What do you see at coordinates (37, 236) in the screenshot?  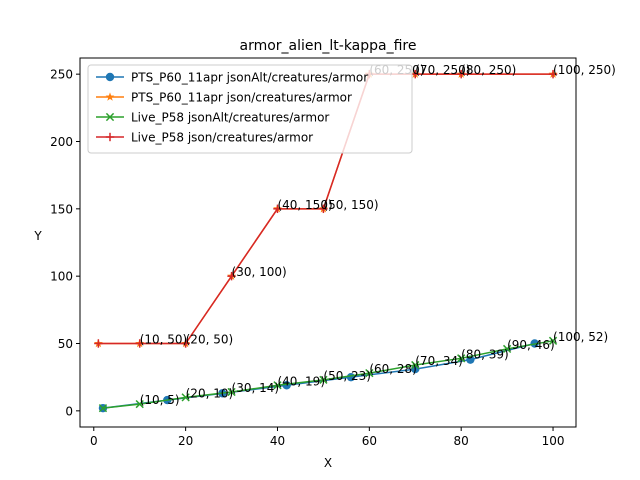 I see `y-axis-label: Y` at bounding box center [37, 236].